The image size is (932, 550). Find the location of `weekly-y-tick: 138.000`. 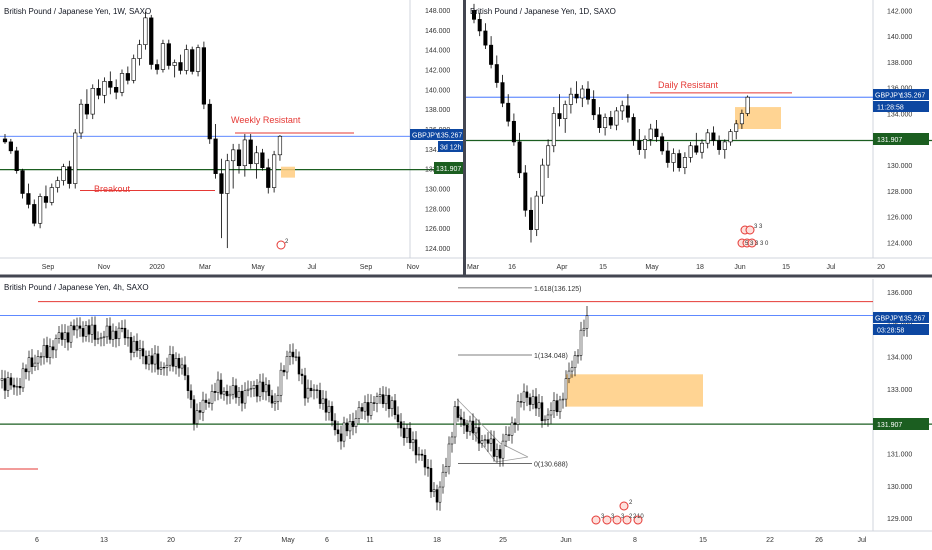

weekly-y-tick: 138.000 is located at coordinates (437, 110).